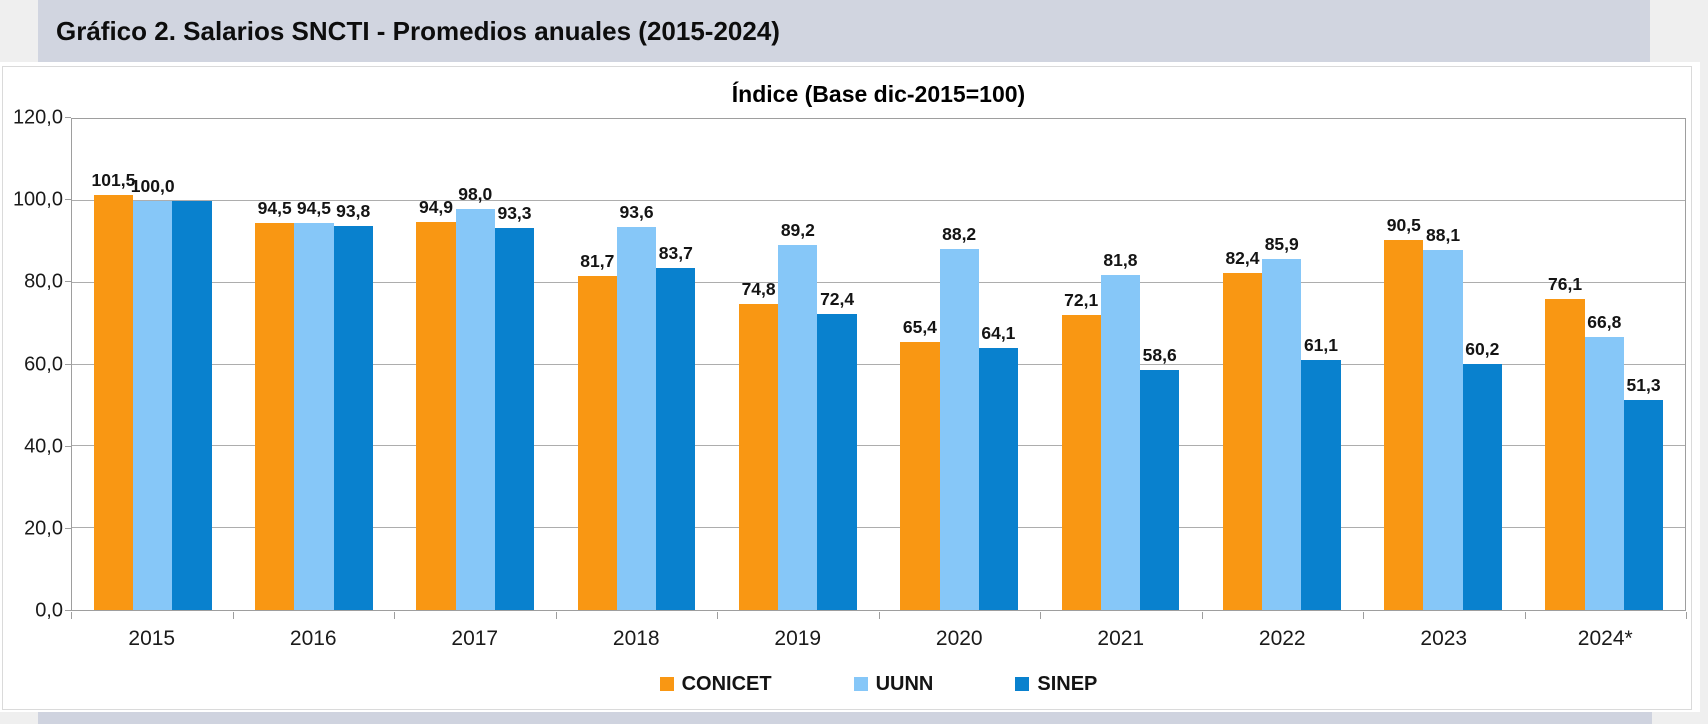 The width and height of the screenshot is (1708, 724). Describe the element at coordinates (904, 683) in the screenshot. I see `legend-label: UUNN` at that location.